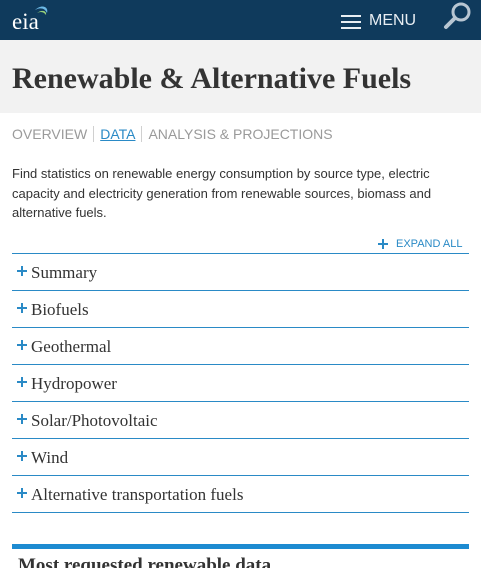 The height and width of the screenshot is (568, 481). I want to click on tab-analysis-projections: ANALYSIS & PROJECTIONS, so click(240, 134).